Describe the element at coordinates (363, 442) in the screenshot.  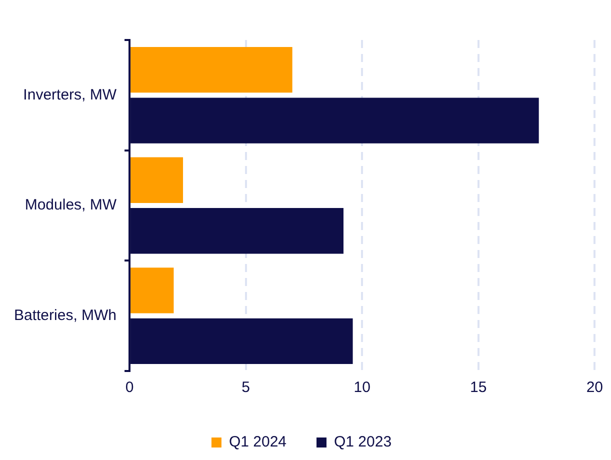
I see `legend-label: Q1 2023` at that location.